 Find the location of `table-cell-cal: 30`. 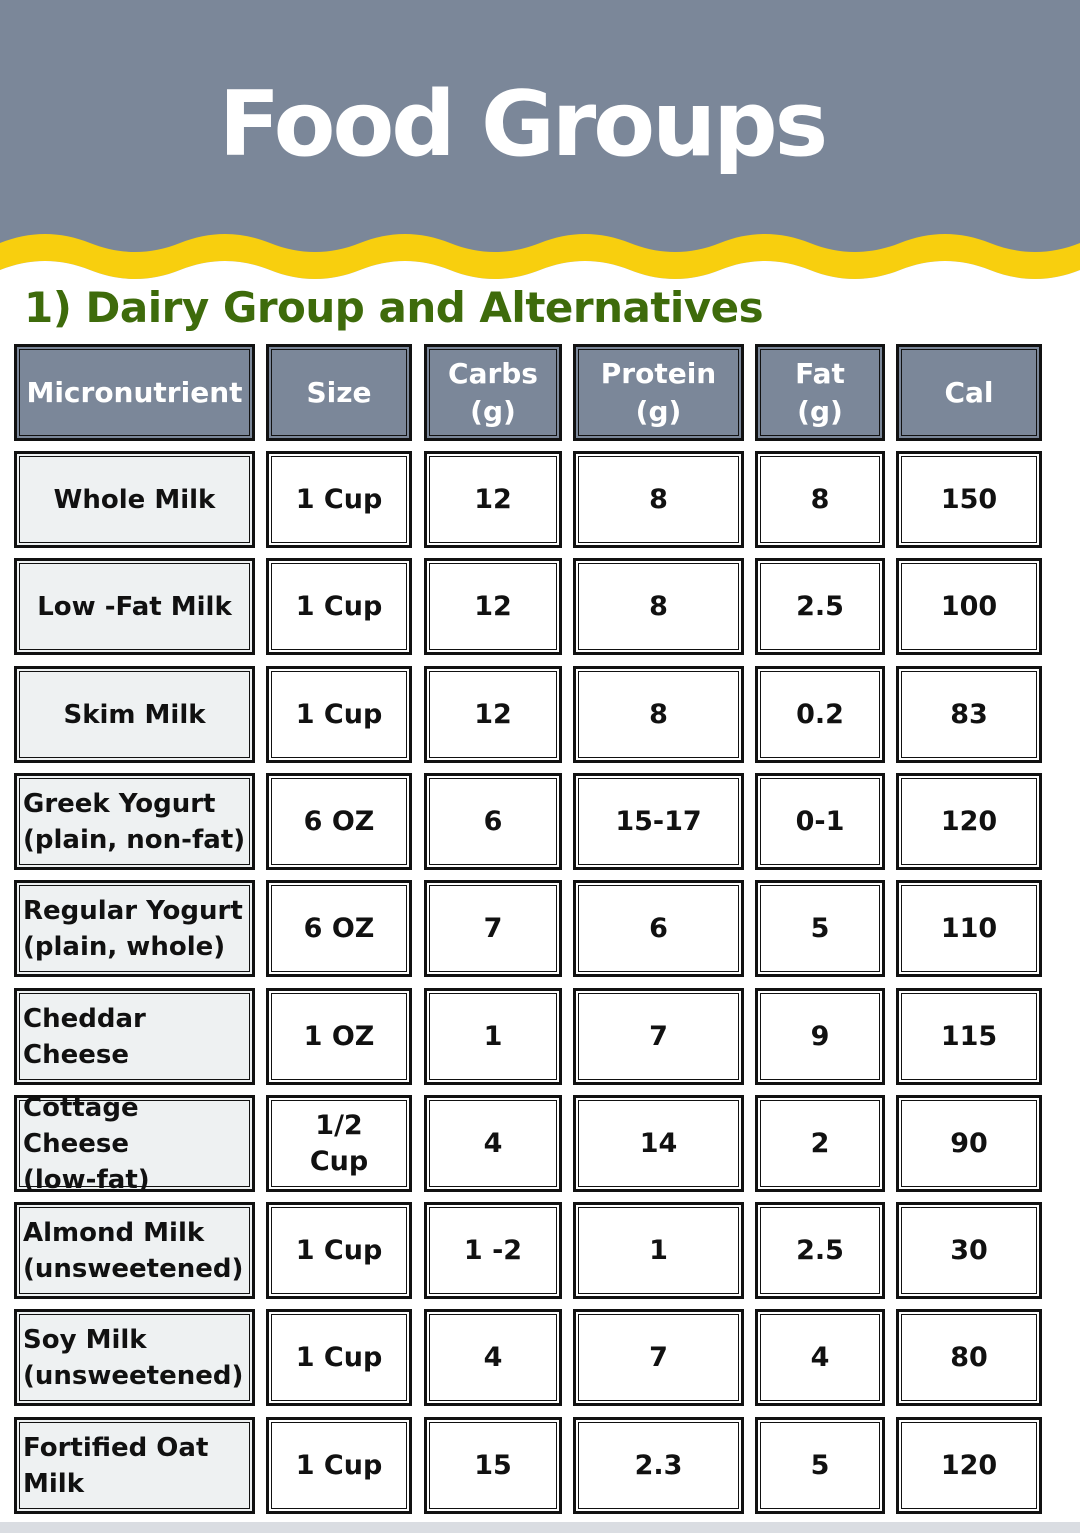

table-cell-cal: 30 is located at coordinates (969, 1250).